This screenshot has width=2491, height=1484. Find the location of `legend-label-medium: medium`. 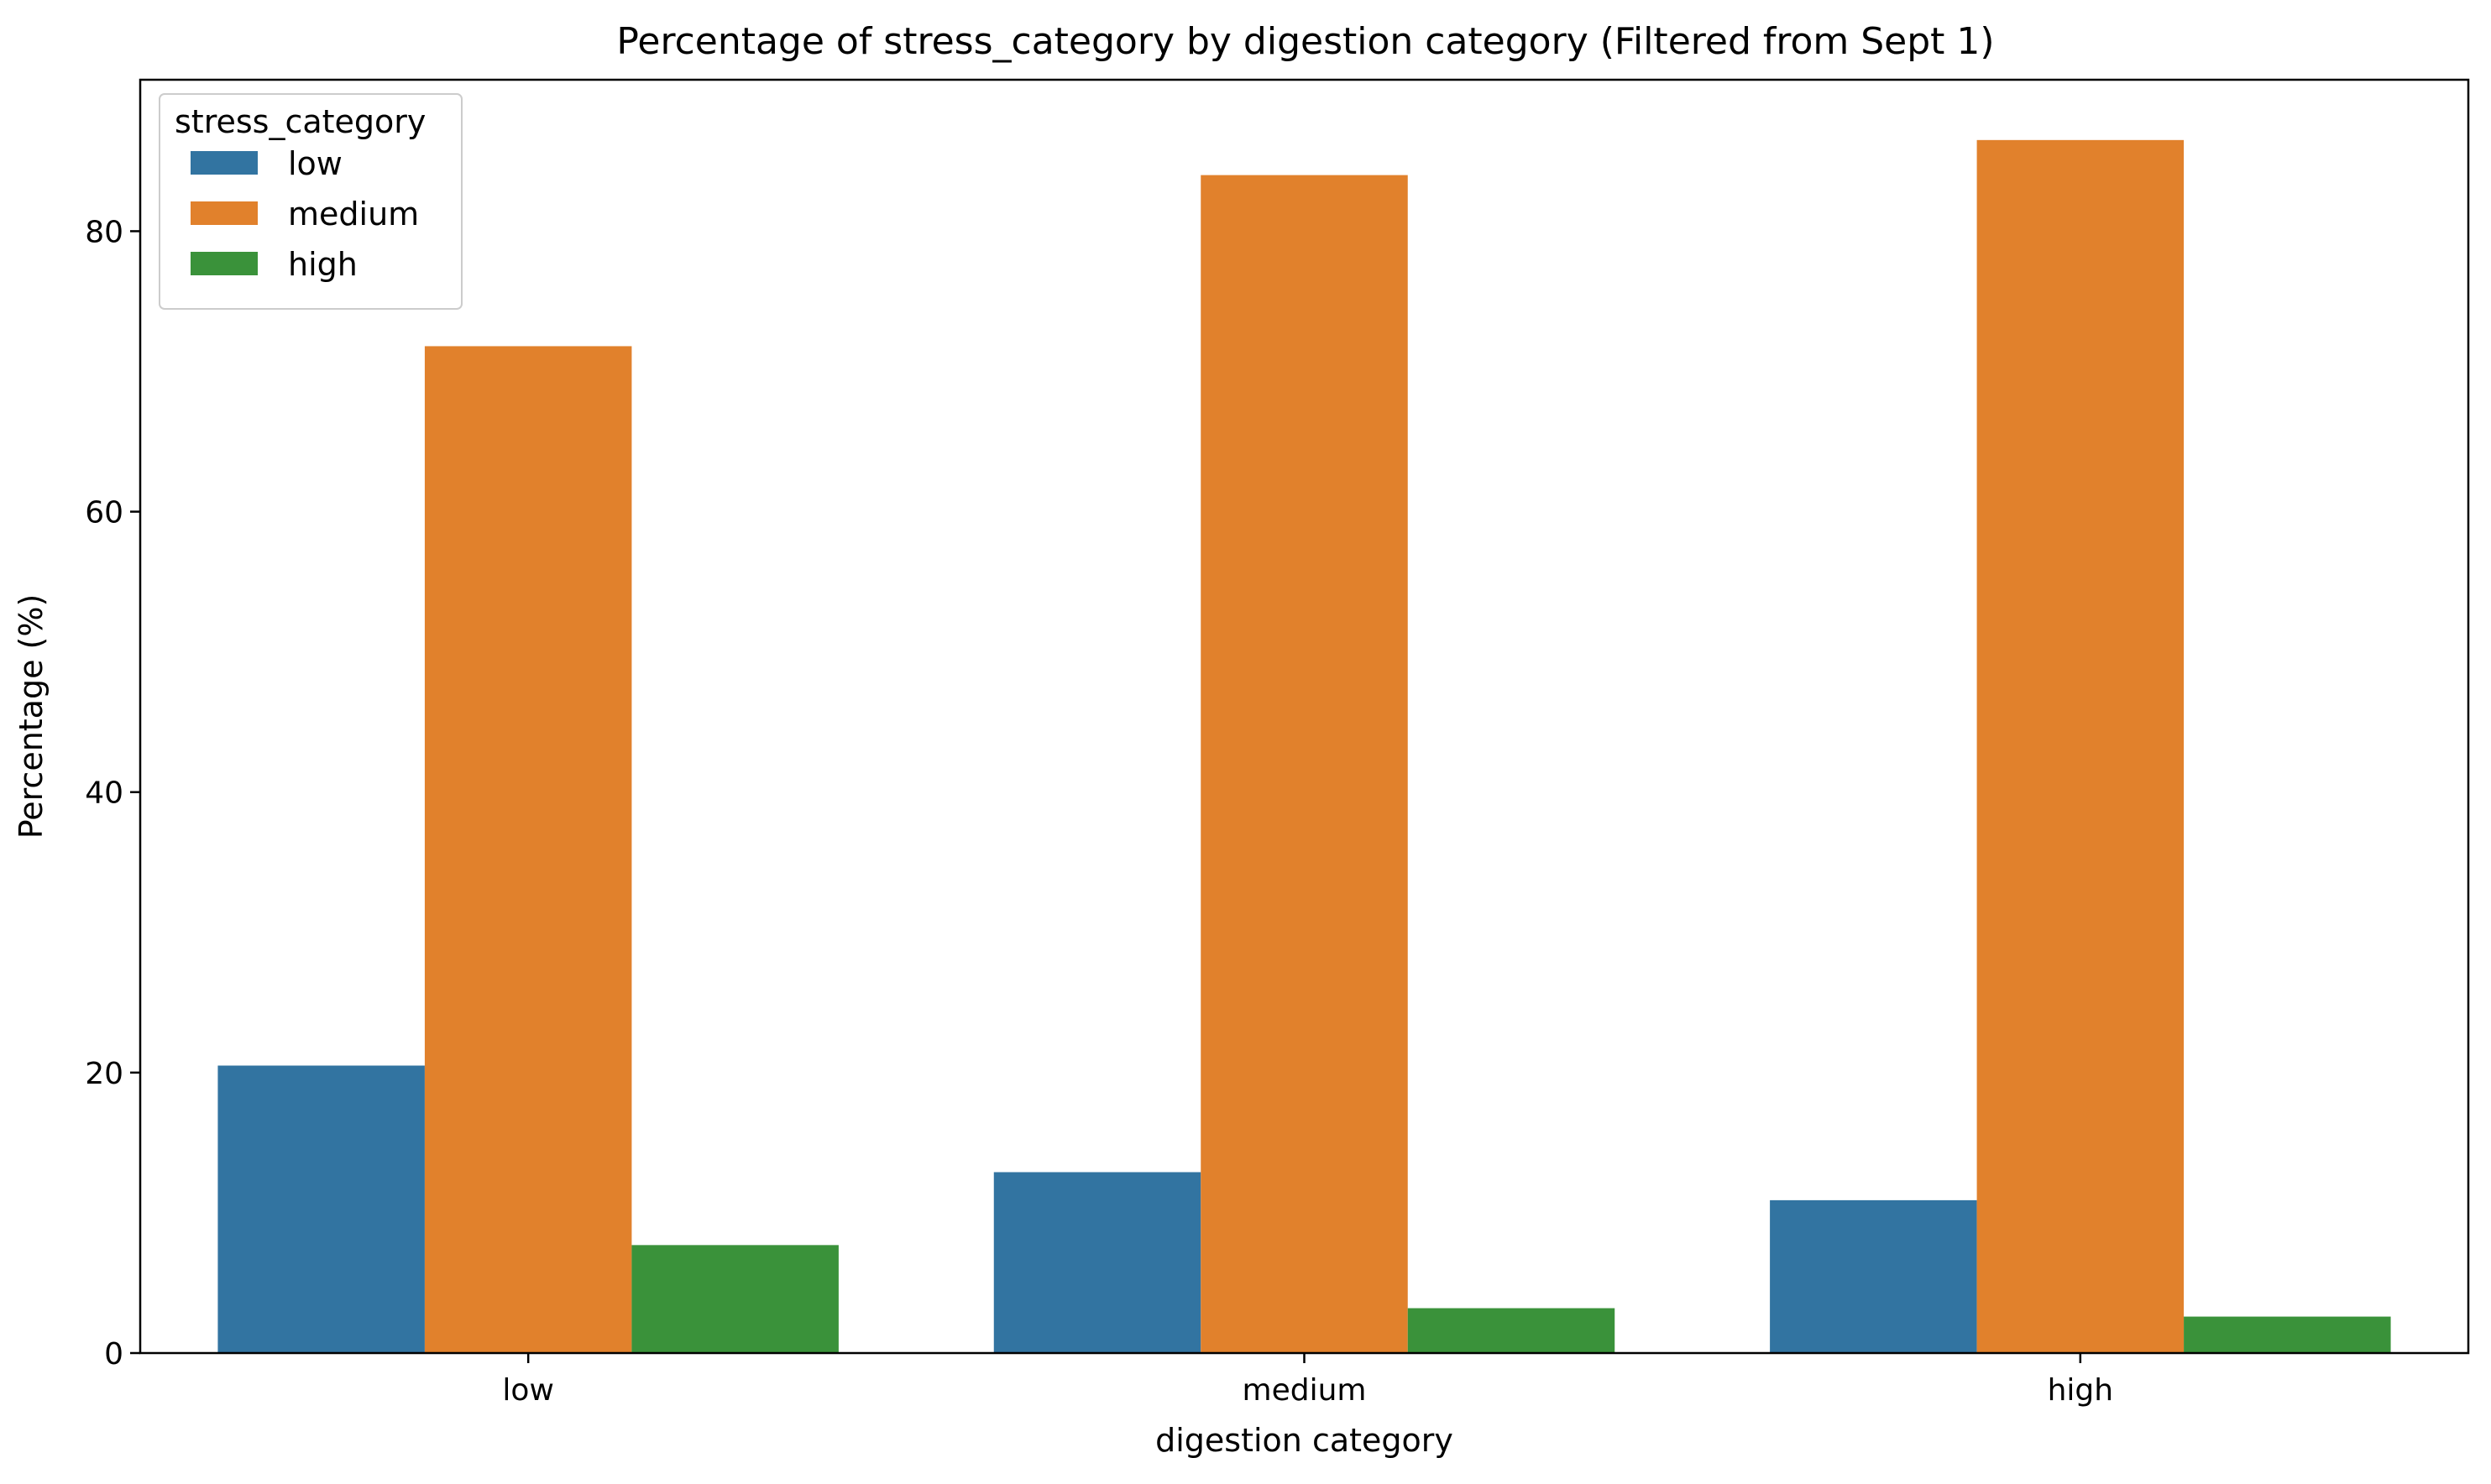

legend-label-medium: medium is located at coordinates (354, 214).